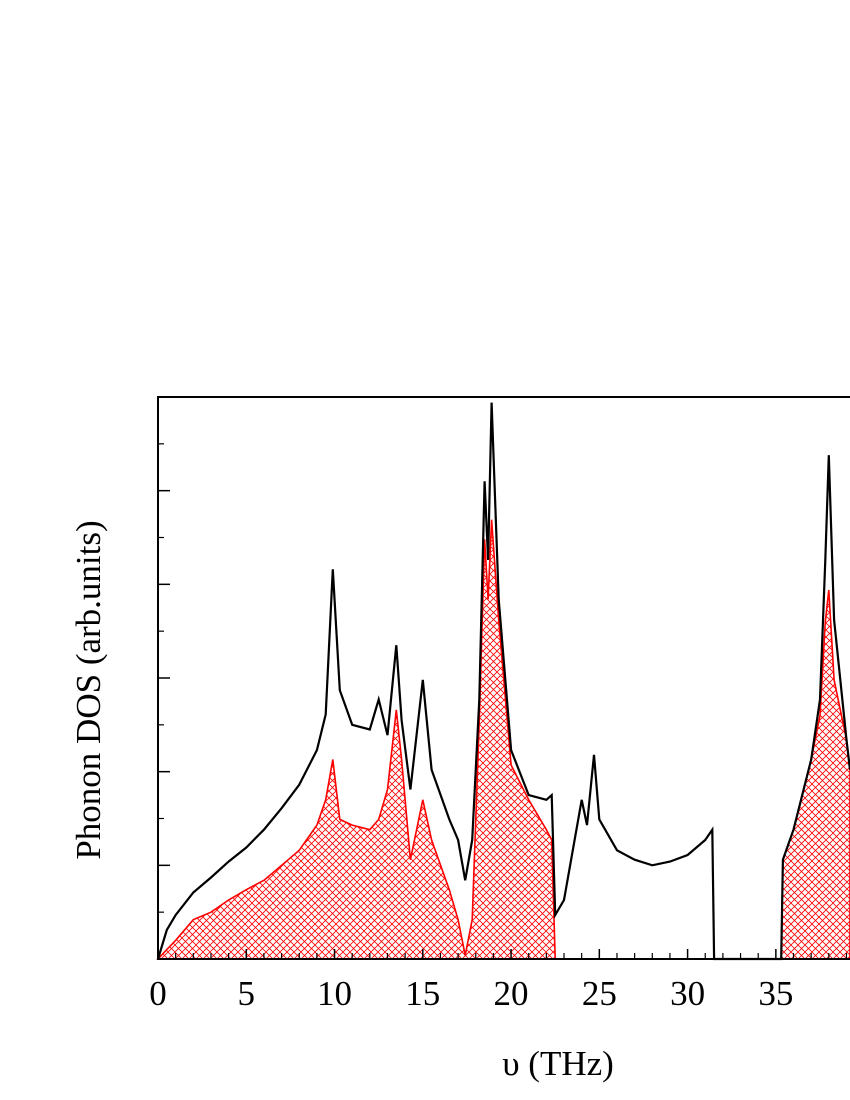 The width and height of the screenshot is (850, 1100). What do you see at coordinates (158, 993) in the screenshot?
I see `x-tick-label: 0` at bounding box center [158, 993].